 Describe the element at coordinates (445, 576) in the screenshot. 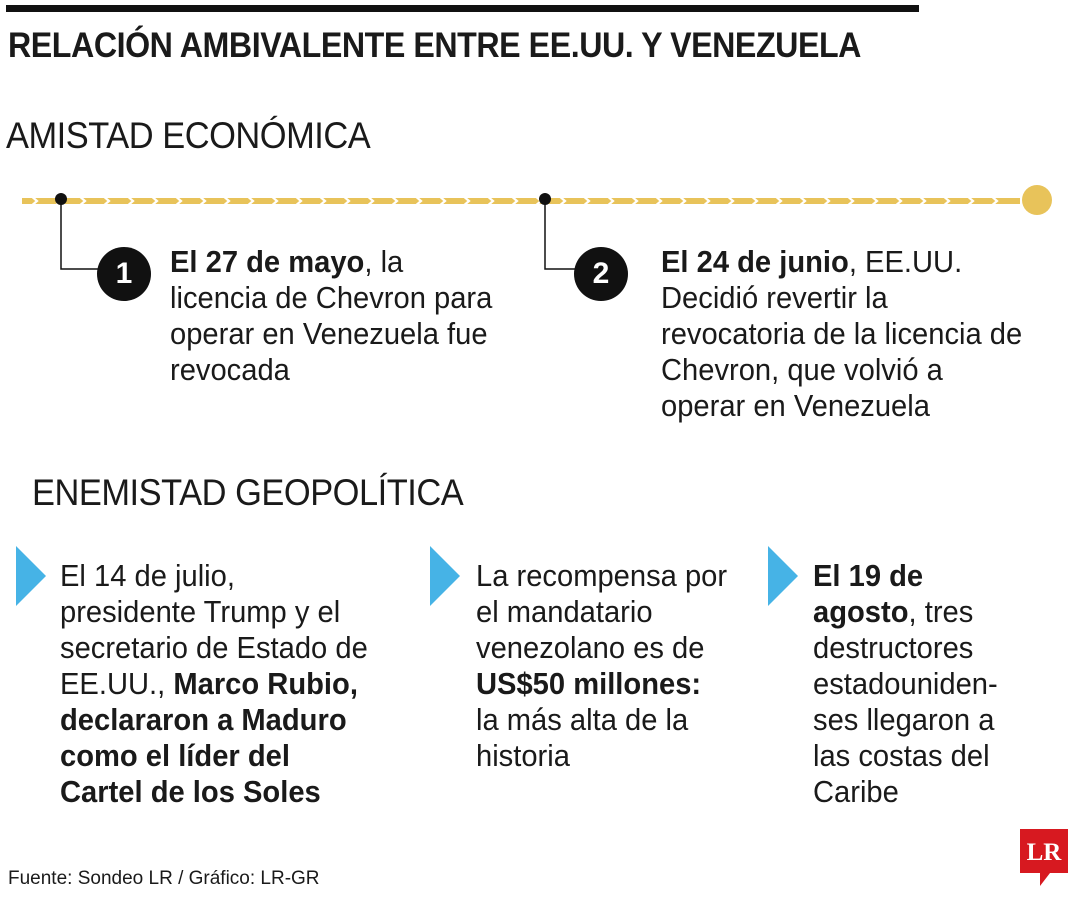

I see `item-2-arrow-icon` at that location.